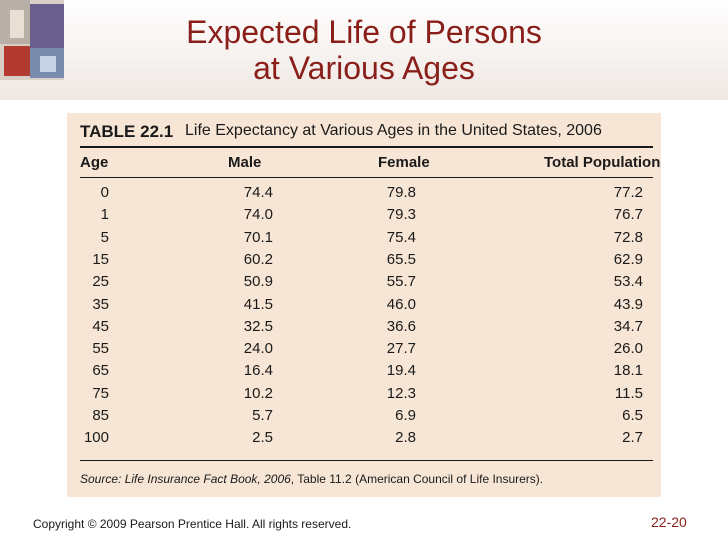 The image size is (728, 546). What do you see at coordinates (628, 259) in the screenshot?
I see `cell-total: 62.9` at bounding box center [628, 259].